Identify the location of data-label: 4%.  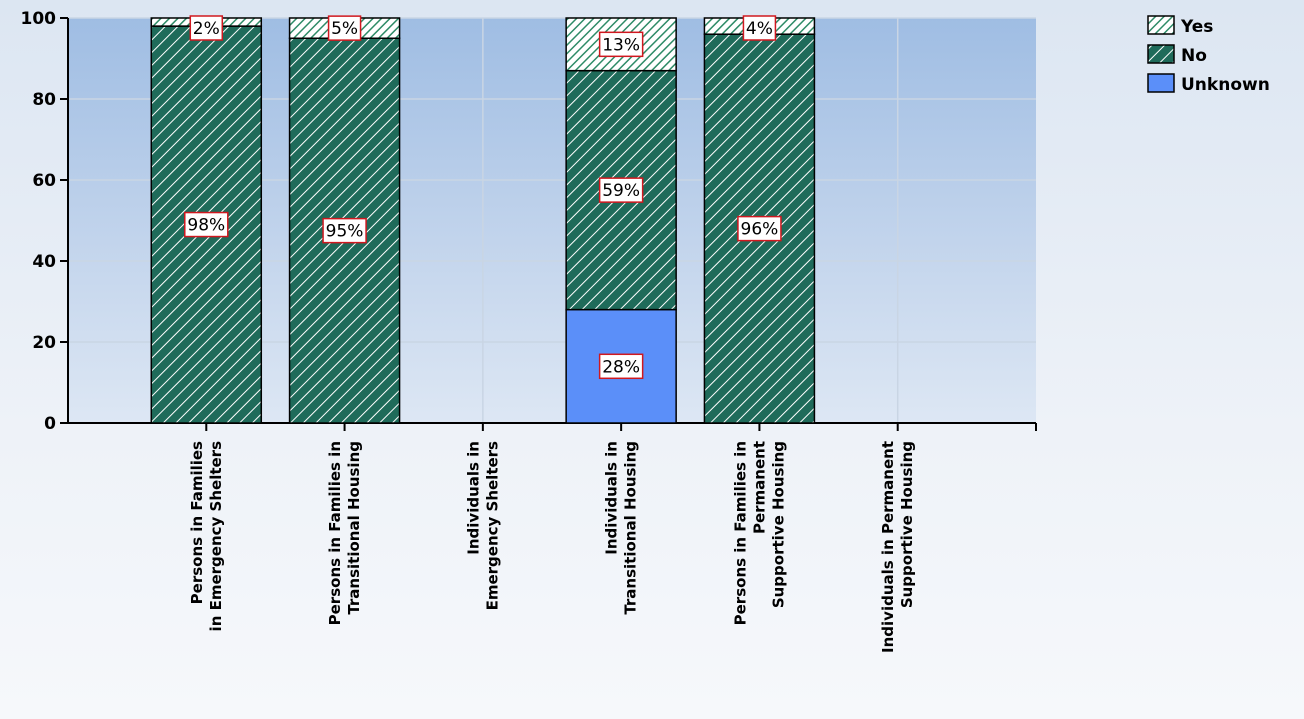
(759, 29).